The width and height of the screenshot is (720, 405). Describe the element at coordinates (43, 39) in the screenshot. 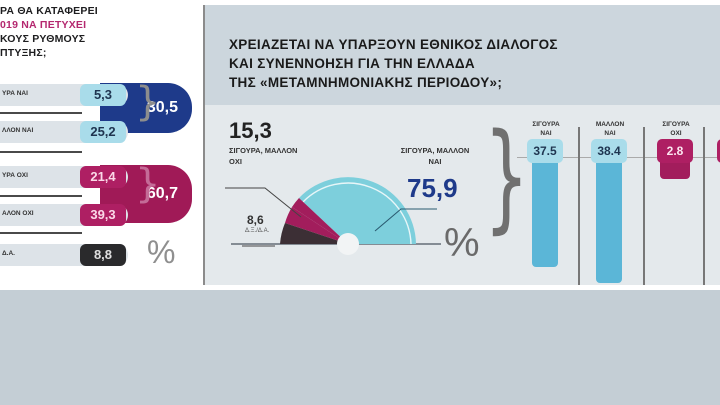

I see `left-title-line: ΚΟΥΣ ΡΥΘΜΟΥΣ` at that location.